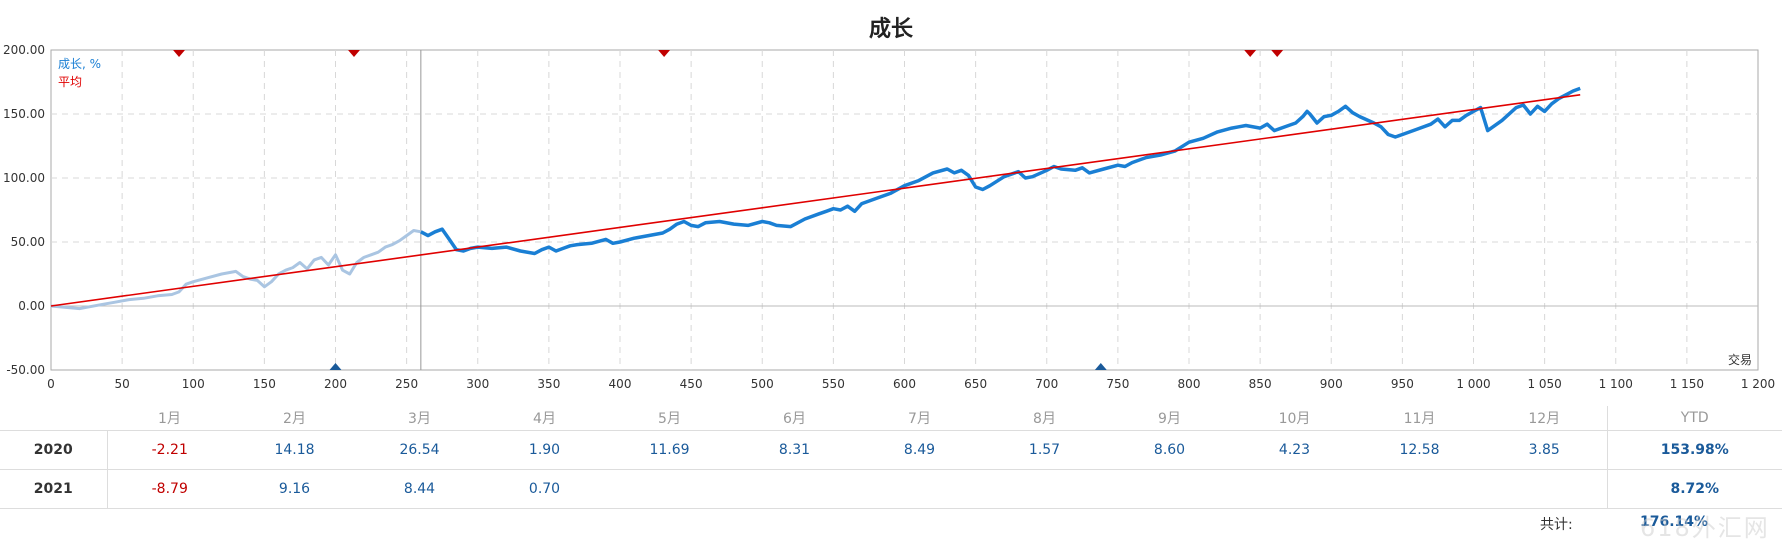  Describe the element at coordinates (904, 384) in the screenshot. I see `x-tick-label: 600` at that location.